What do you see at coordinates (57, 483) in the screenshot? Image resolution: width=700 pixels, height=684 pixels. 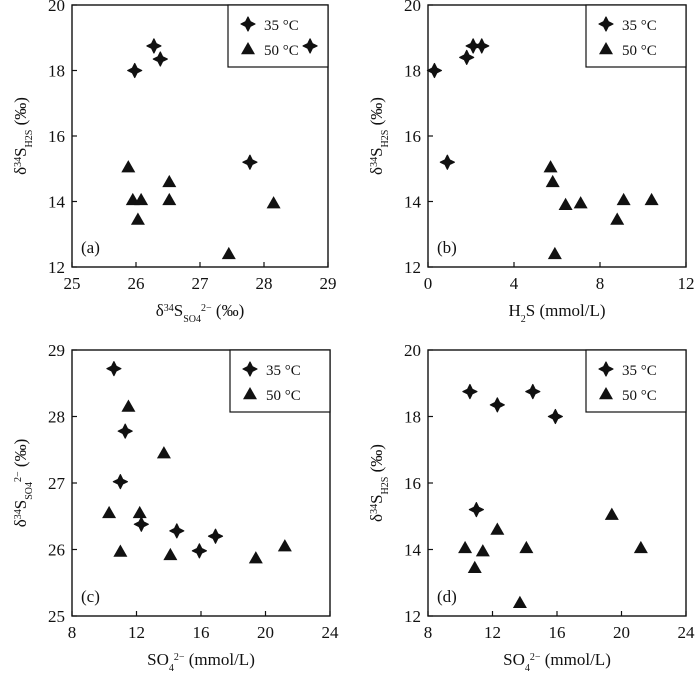 I see `y-tick-label: 27` at bounding box center [57, 483].